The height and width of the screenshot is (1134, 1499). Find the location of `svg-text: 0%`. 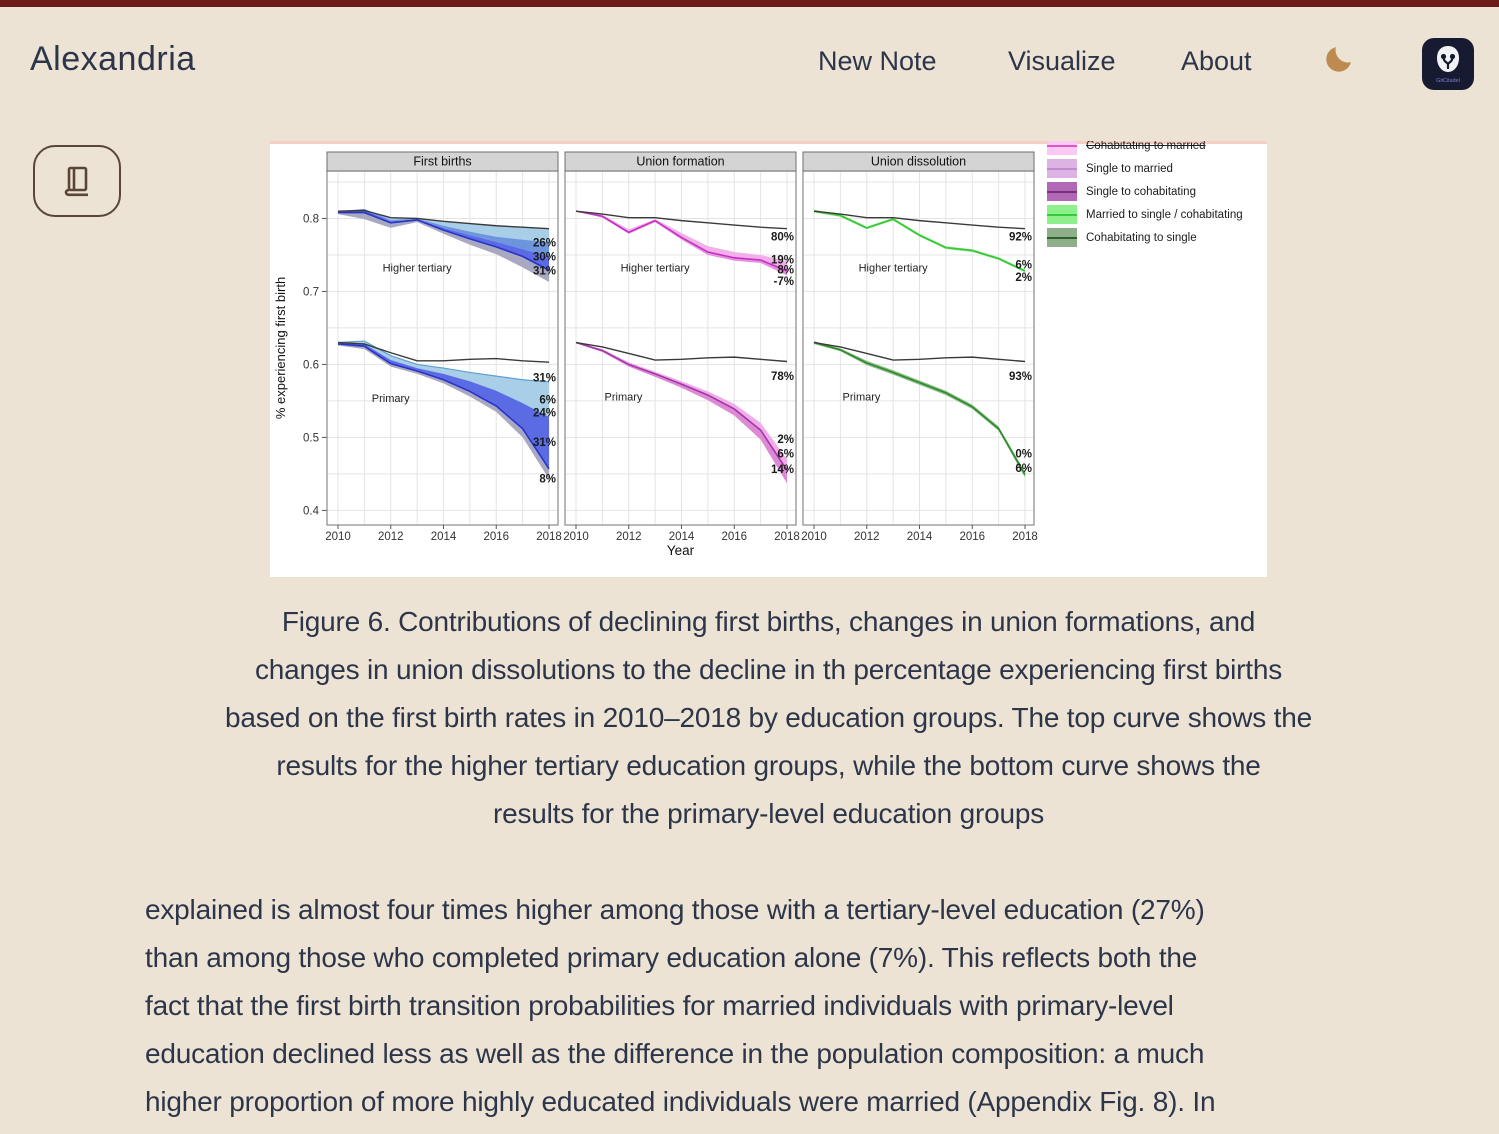

svg-text: 0% is located at coordinates (1023, 454).